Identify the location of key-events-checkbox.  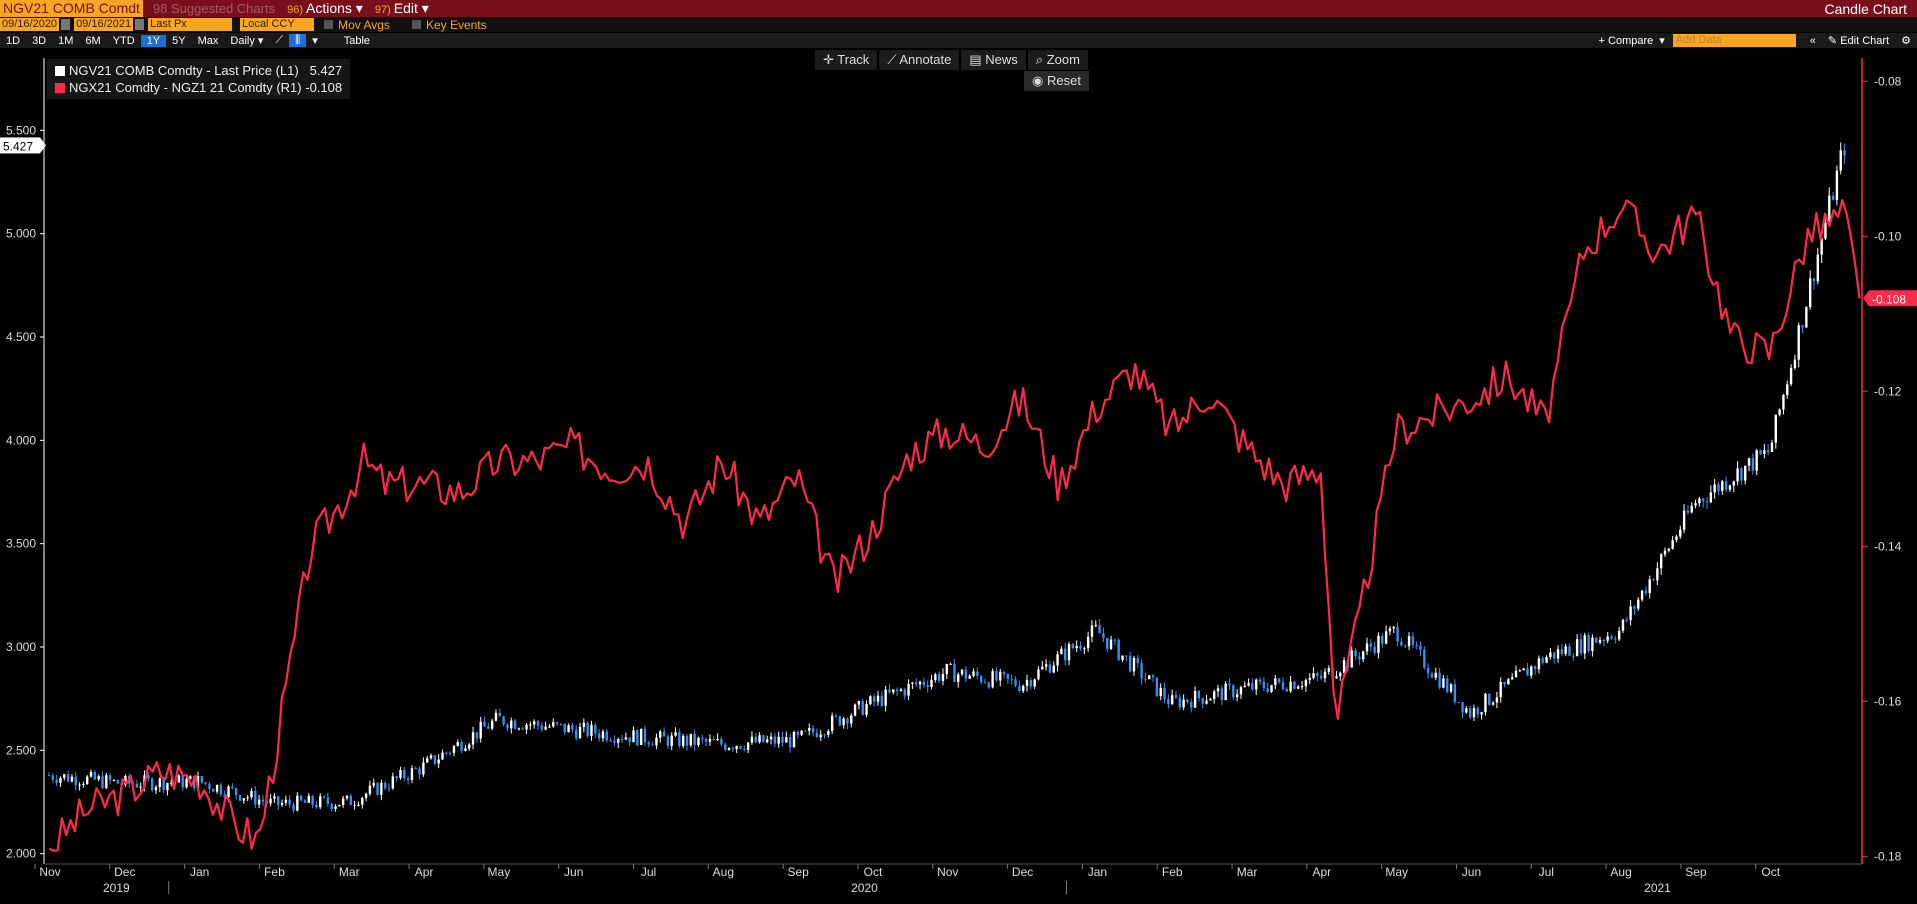
(416, 24).